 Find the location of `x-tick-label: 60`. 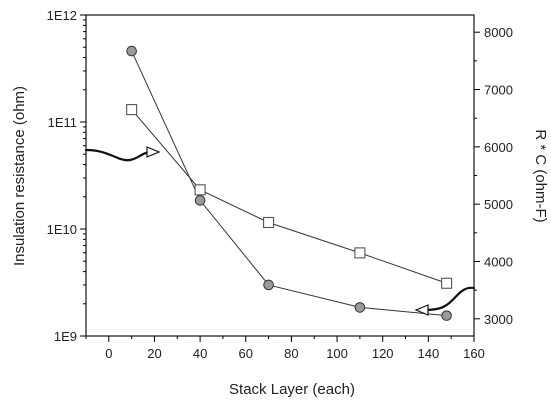

x-tick-label: 60 is located at coordinates (246, 353).